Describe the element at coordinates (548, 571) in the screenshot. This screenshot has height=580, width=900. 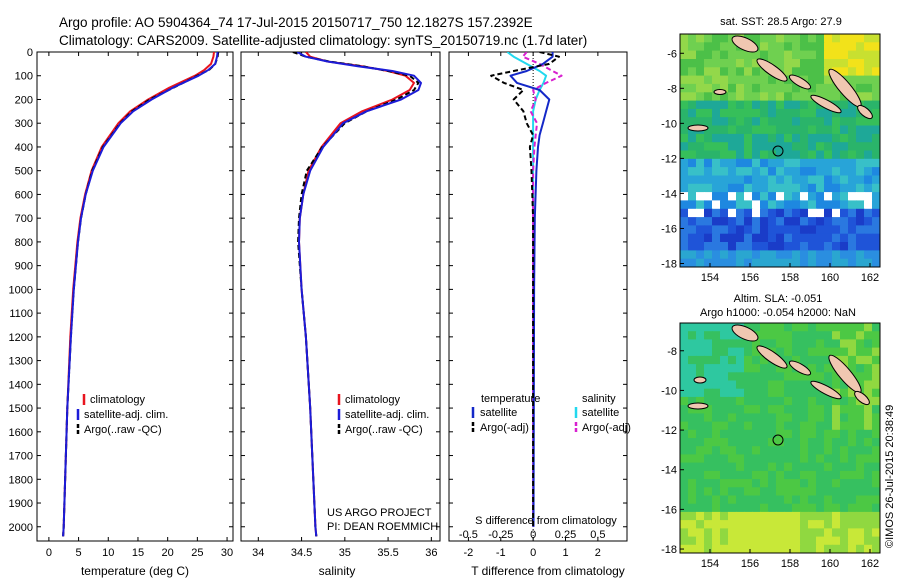
I see `t-difference-xlabel: T difference from climatology` at that location.